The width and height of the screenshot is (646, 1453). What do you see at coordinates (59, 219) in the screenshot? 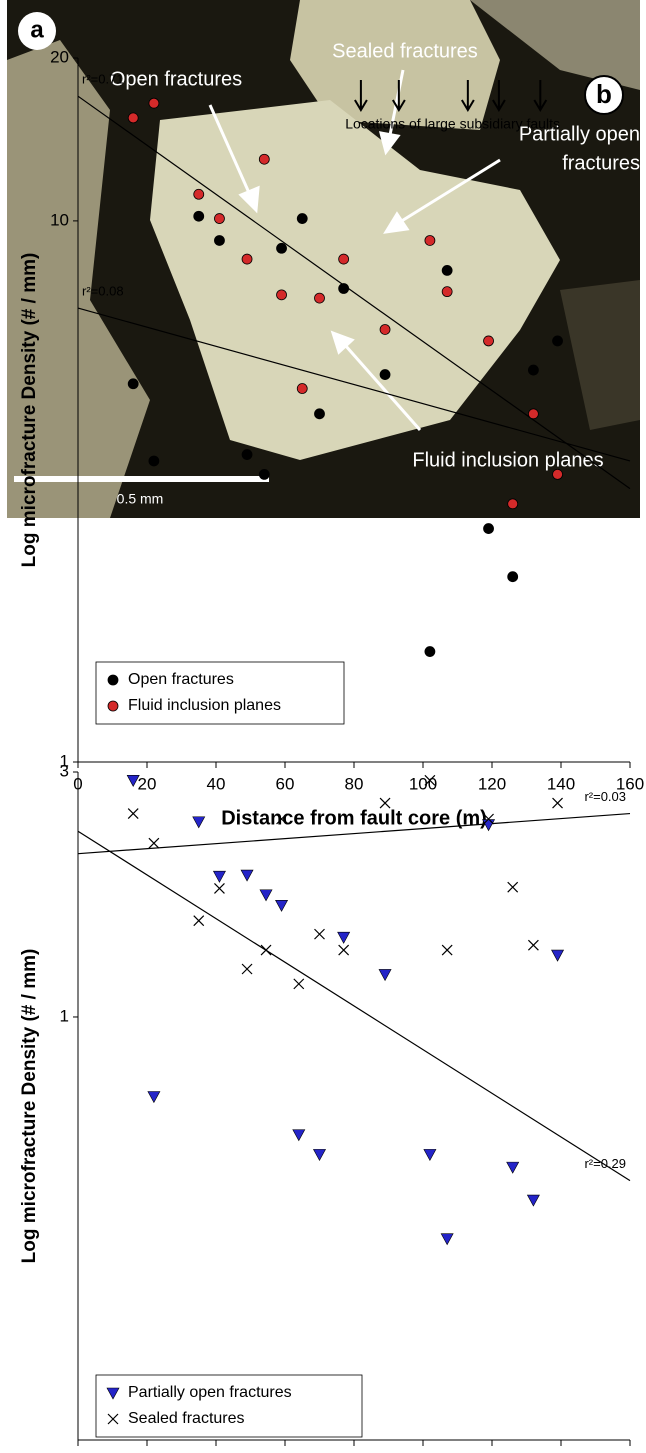
I see `y-tick-label: 10` at bounding box center [59, 219].